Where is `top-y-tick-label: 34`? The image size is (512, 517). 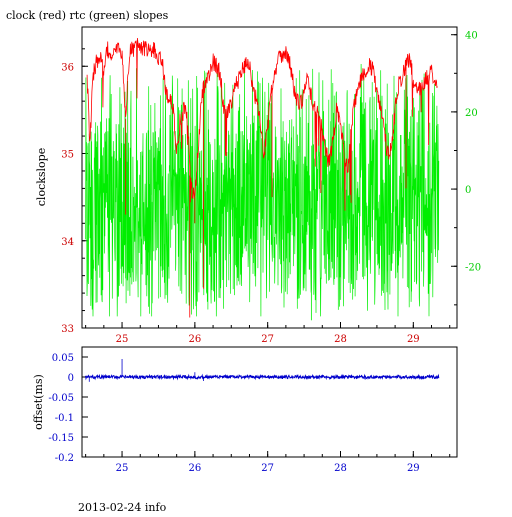
top-y-tick-label: 34 is located at coordinates (67, 242).